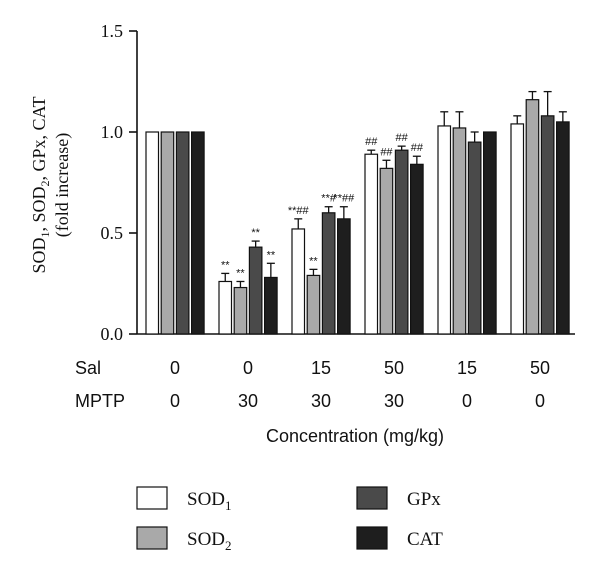  Describe the element at coordinates (372, 498) in the screenshot. I see `legend-swatch-gpx` at that location.